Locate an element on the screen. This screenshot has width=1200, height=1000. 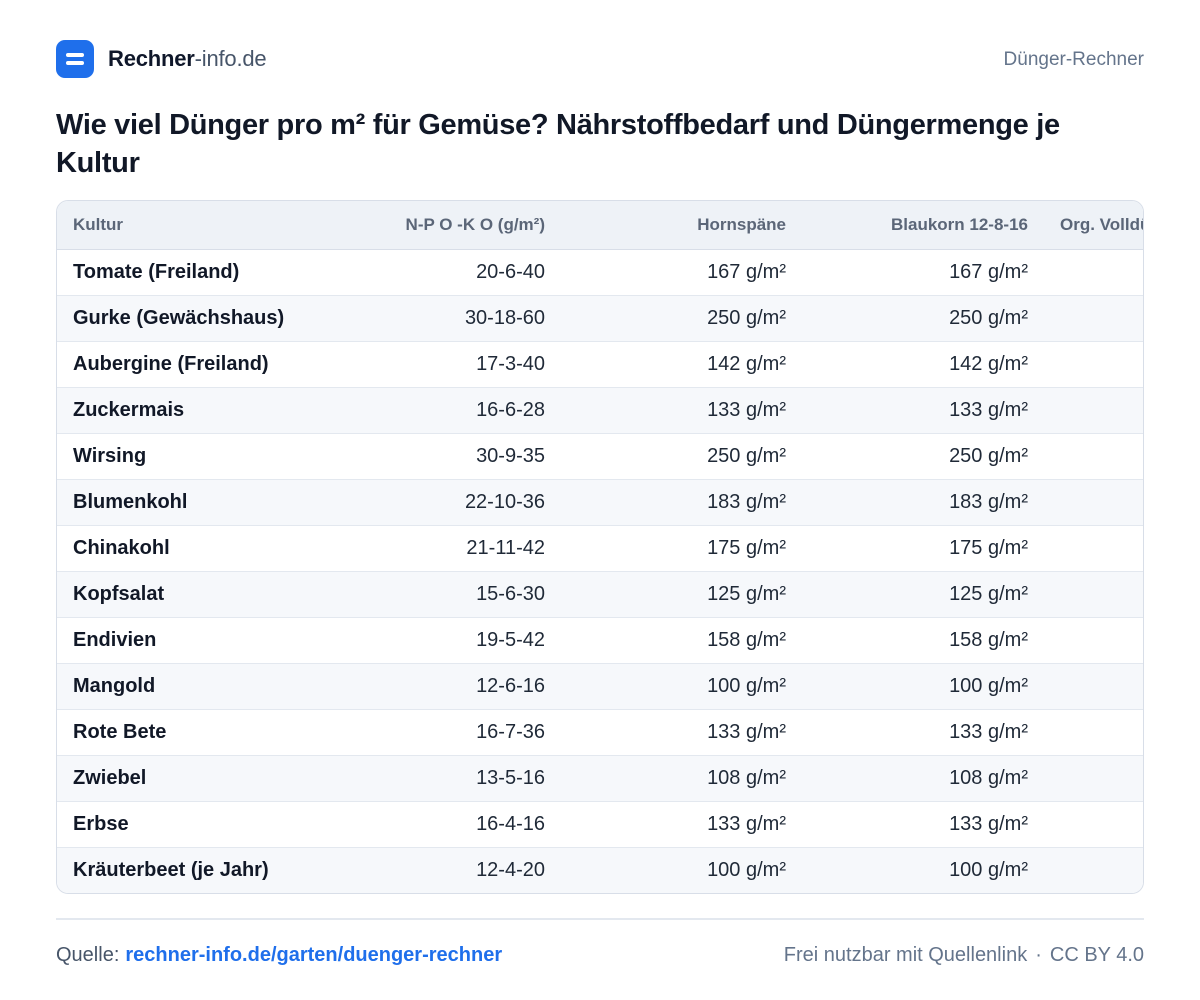
column-header-volldunger: Org. Volldünger 6-6-6 is located at coordinates (1093, 225).